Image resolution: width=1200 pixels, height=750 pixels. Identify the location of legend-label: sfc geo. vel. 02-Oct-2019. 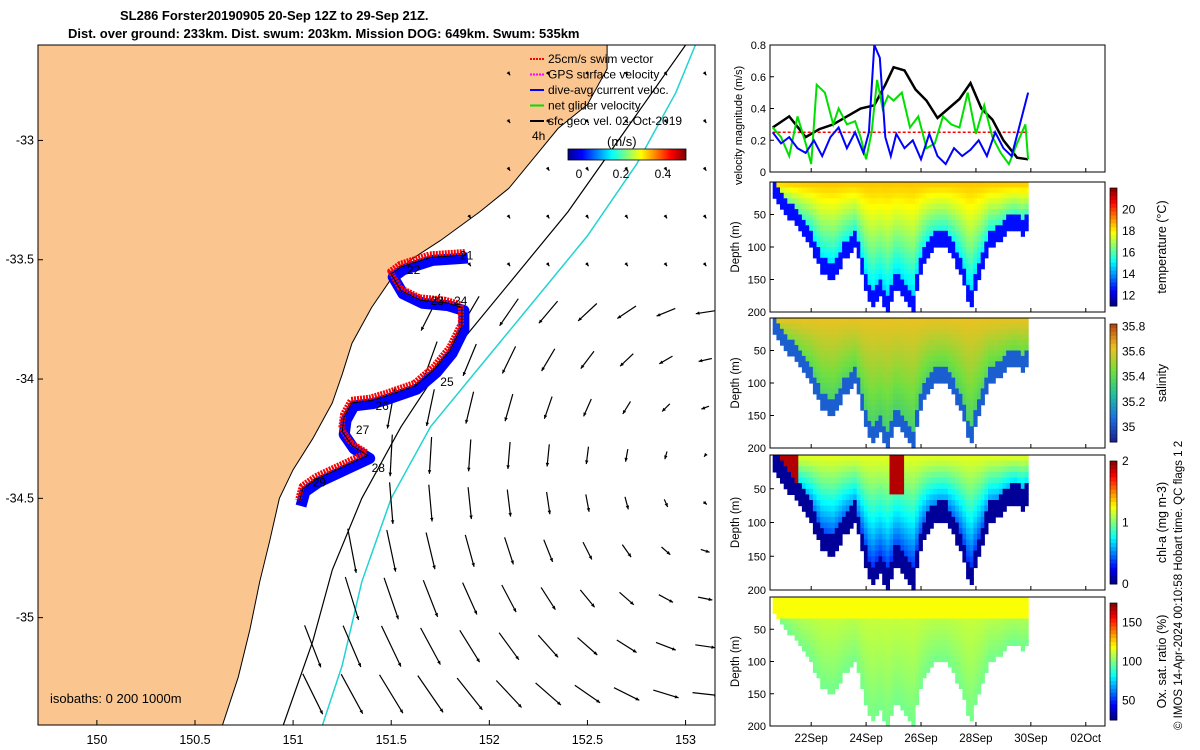
(615, 121).